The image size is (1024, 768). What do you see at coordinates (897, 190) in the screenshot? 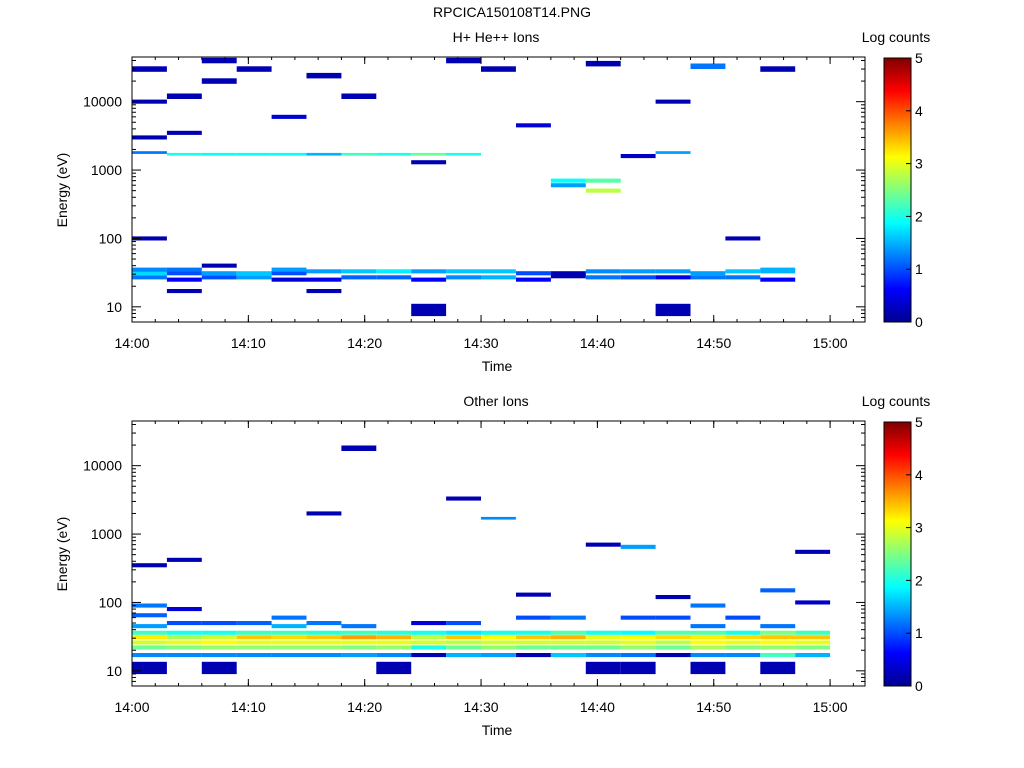
I see `colorbar` at bounding box center [897, 190].